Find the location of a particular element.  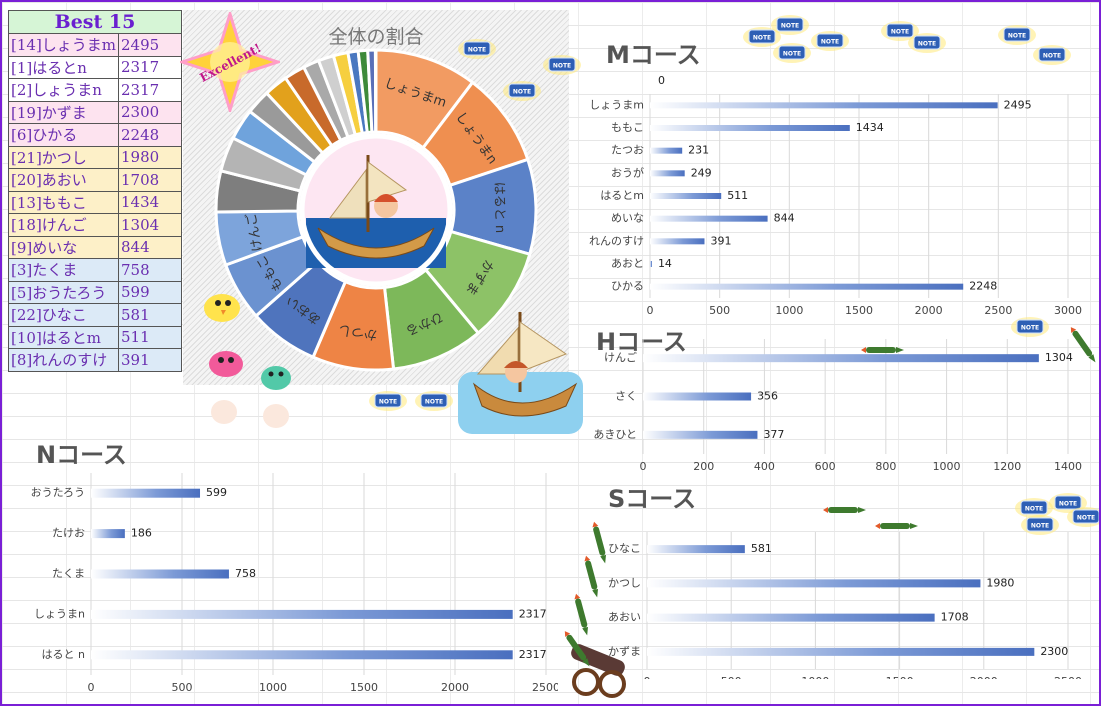

category-label: ももこ is located at coordinates (627, 127).